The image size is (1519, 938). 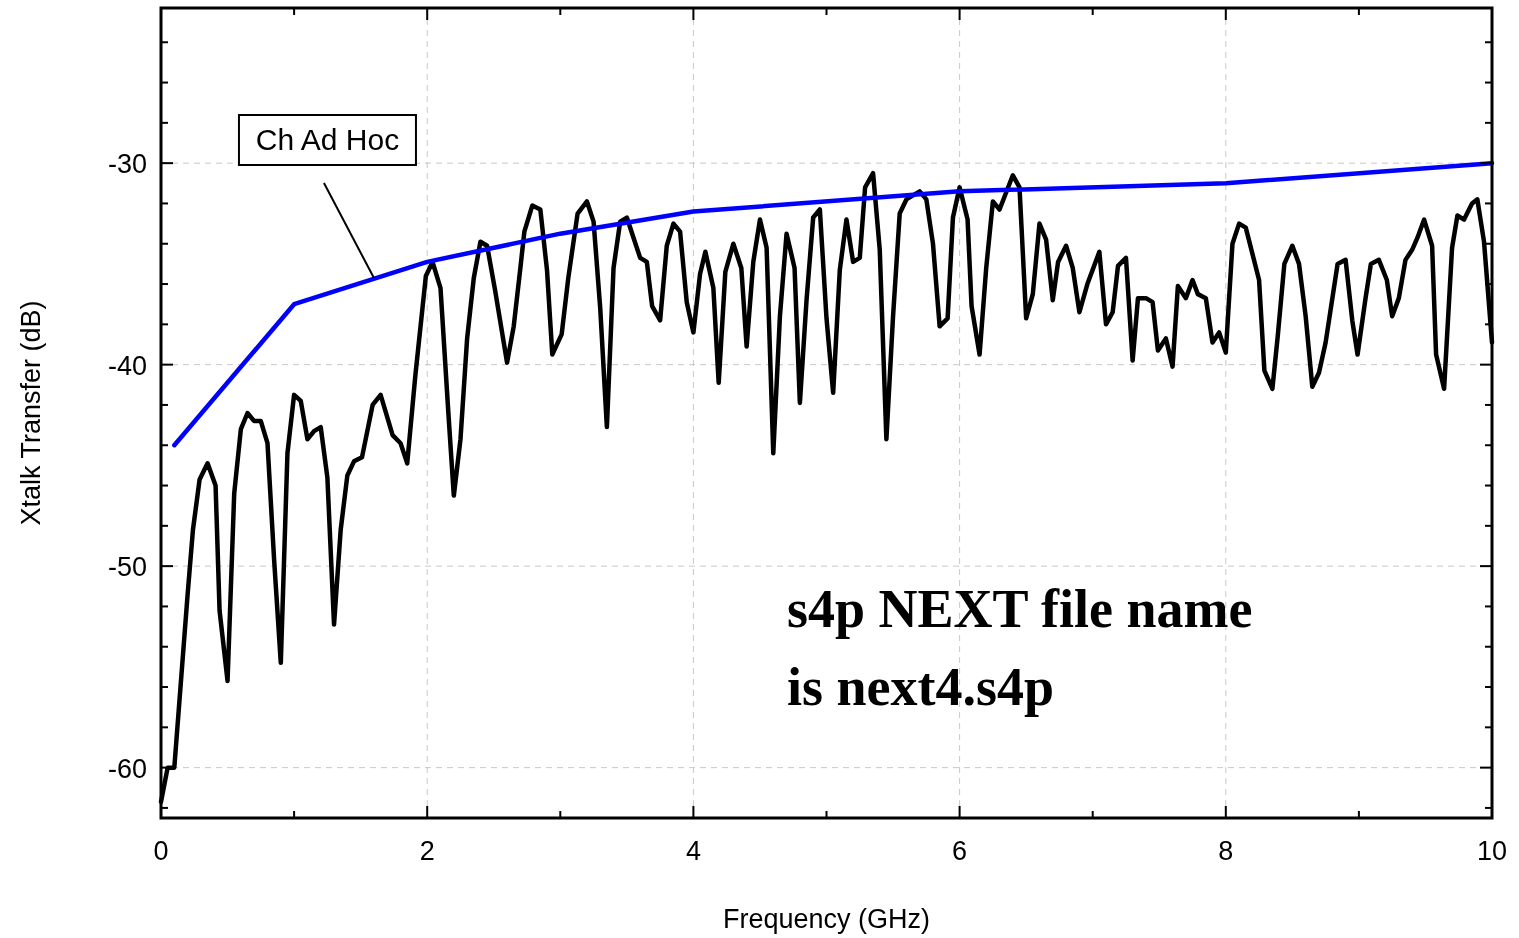 I want to click on annotation: s4p NEXT file name is next4.s4p, so click(x=1020, y=648).